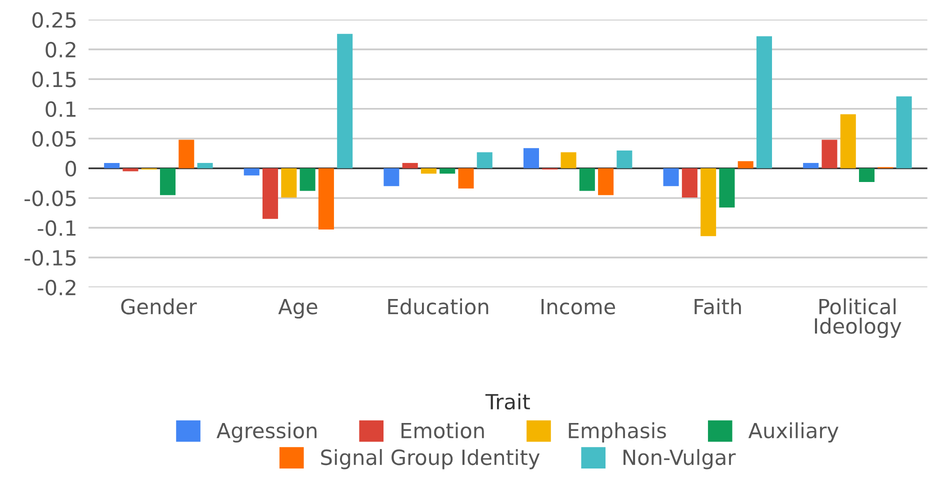 Image resolution: width=932 pixels, height=491 pixels. I want to click on x-tick-label: Faith, so click(717, 306).